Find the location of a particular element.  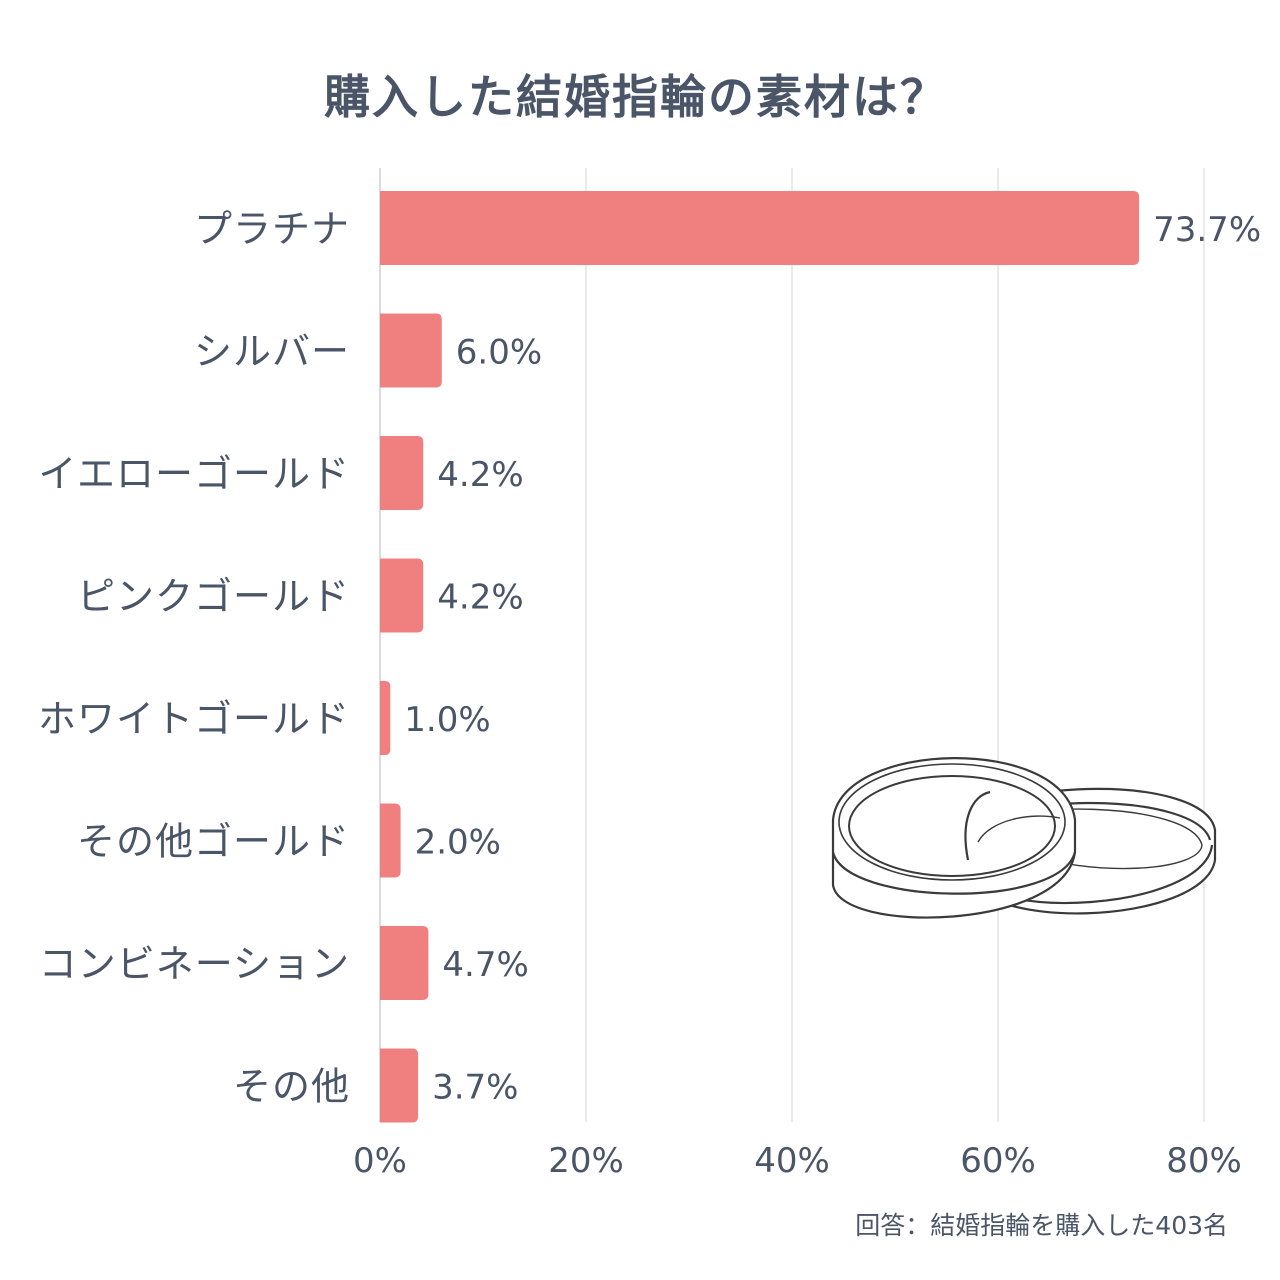

category-label: コンビネーション is located at coordinates (194, 964).